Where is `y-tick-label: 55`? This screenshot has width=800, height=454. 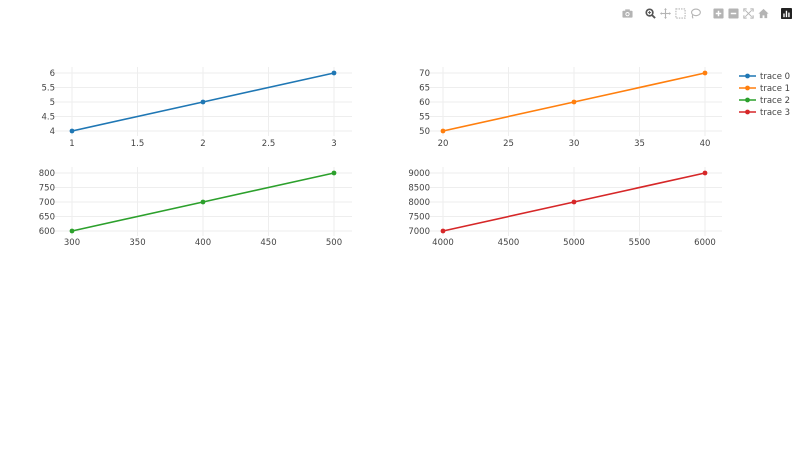 y-tick-label: 55 is located at coordinates (424, 118).